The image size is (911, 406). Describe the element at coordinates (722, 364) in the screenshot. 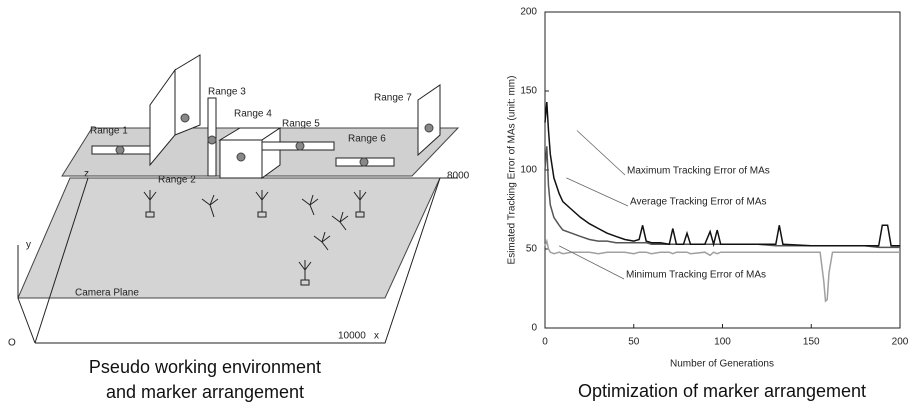

I see `x-axis-title: Number of Generations` at that location.